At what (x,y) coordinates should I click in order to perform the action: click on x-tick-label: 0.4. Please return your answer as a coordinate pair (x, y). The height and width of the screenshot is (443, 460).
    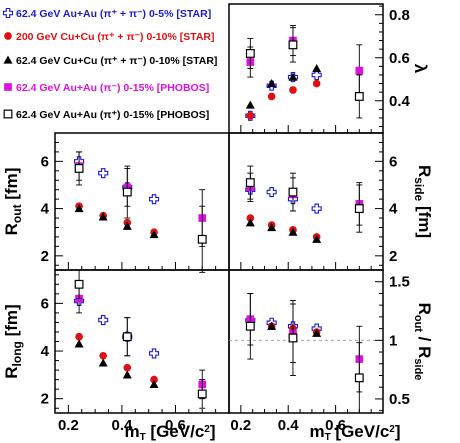
    Looking at the image, I should click on (122, 425).